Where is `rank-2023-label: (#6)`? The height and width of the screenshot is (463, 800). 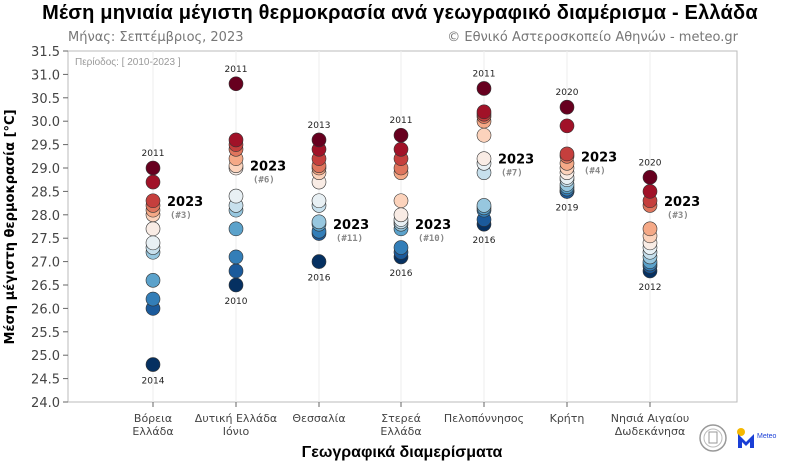
rank-2023-label: (#6) is located at coordinates (264, 181).